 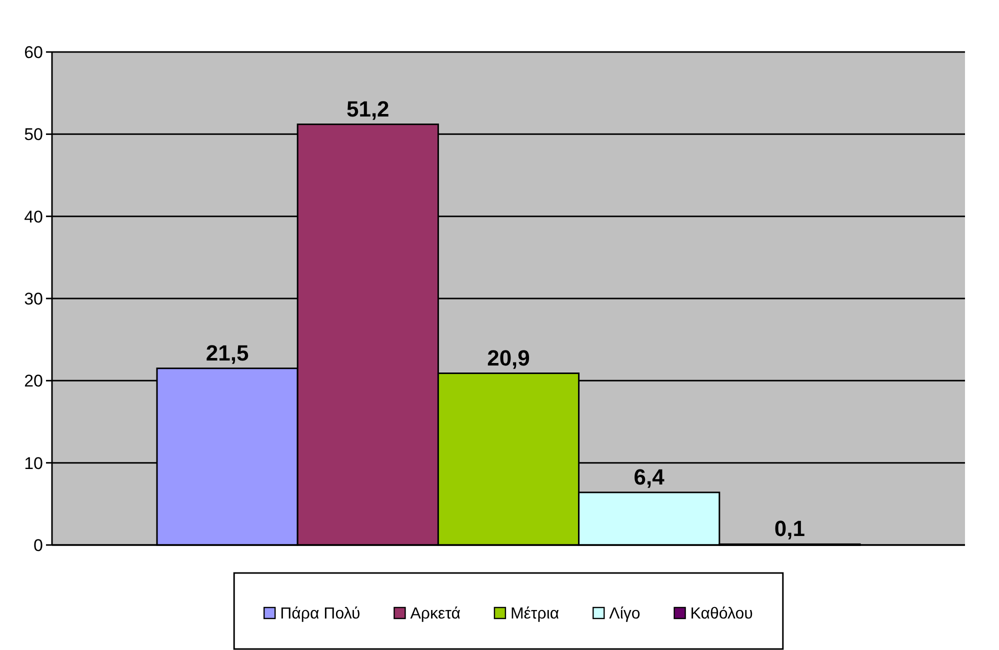 What do you see at coordinates (33, 381) in the screenshot?
I see `y-tick-label: 20` at bounding box center [33, 381].